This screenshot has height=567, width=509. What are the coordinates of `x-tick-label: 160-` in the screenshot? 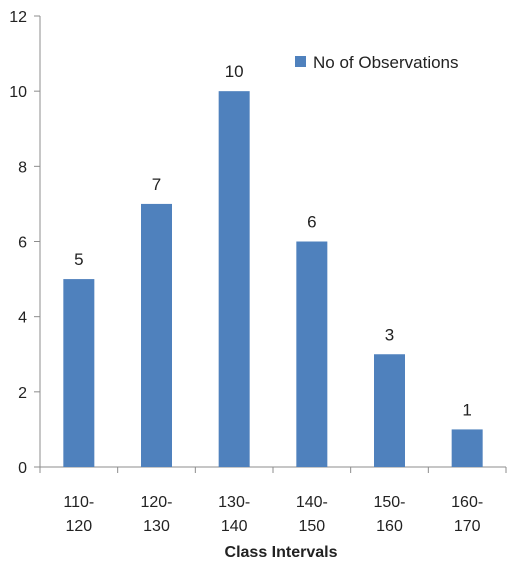 It's located at (467, 502).